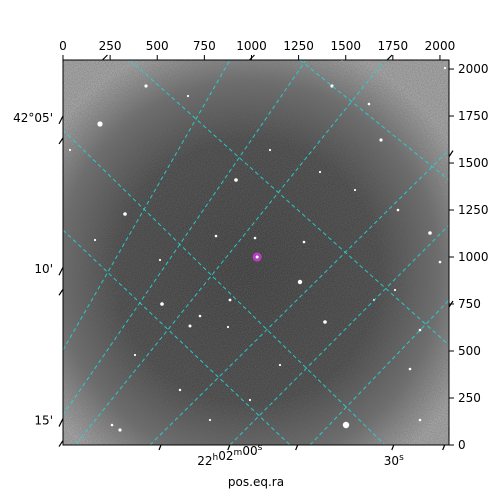  I want to click on bottom-tick-label: 30s, so click(394, 460).